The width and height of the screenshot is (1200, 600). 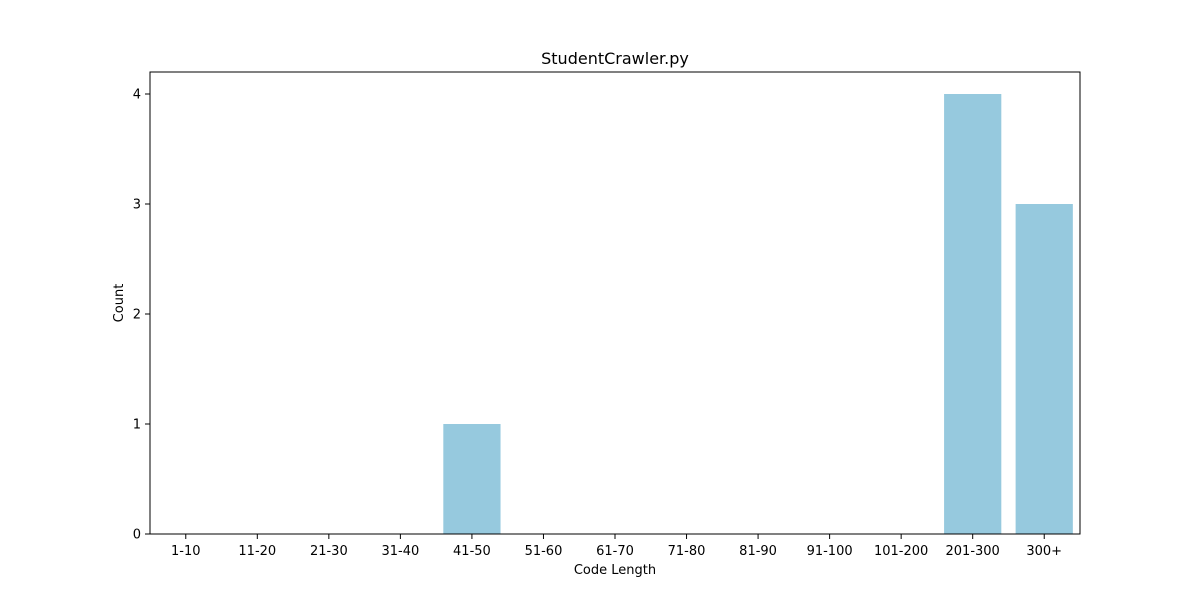 I want to click on x-tick-label: 71-80, so click(x=687, y=551).